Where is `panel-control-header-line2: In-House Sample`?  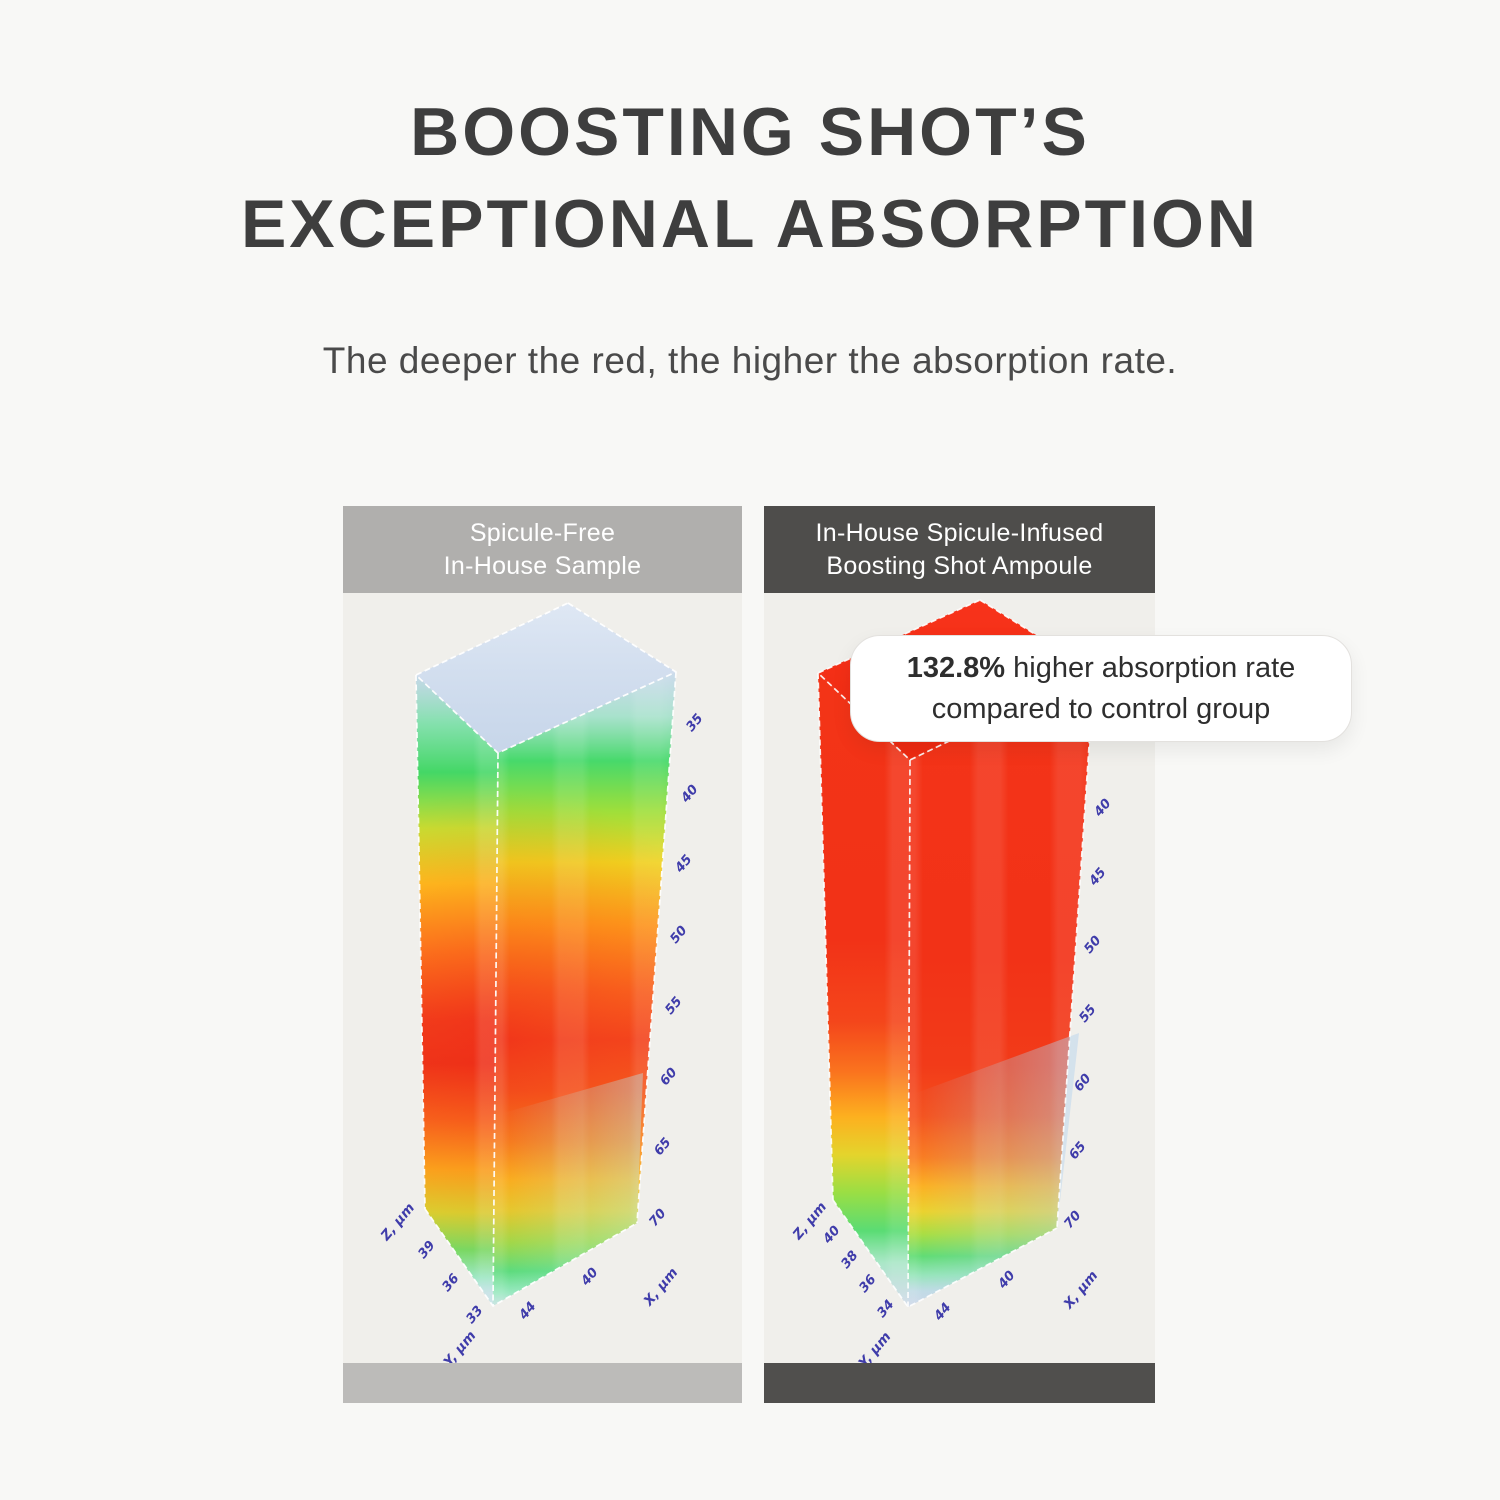 panel-control-header-line2: In-House Sample is located at coordinates (542, 565).